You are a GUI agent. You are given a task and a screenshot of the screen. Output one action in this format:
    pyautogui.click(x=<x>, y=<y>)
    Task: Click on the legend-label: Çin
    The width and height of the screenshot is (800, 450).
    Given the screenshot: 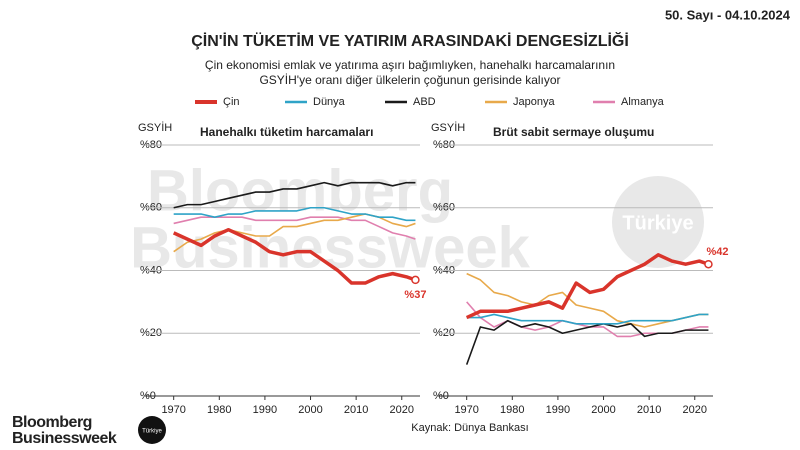 What is the action you would take?
    pyautogui.click(x=231, y=102)
    